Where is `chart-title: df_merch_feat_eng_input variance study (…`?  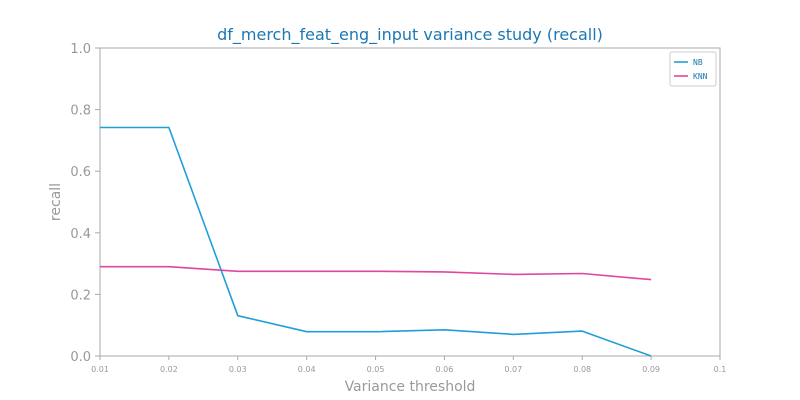 chart-title: df_merch_feat_eng_input variance study (… is located at coordinates (410, 35).